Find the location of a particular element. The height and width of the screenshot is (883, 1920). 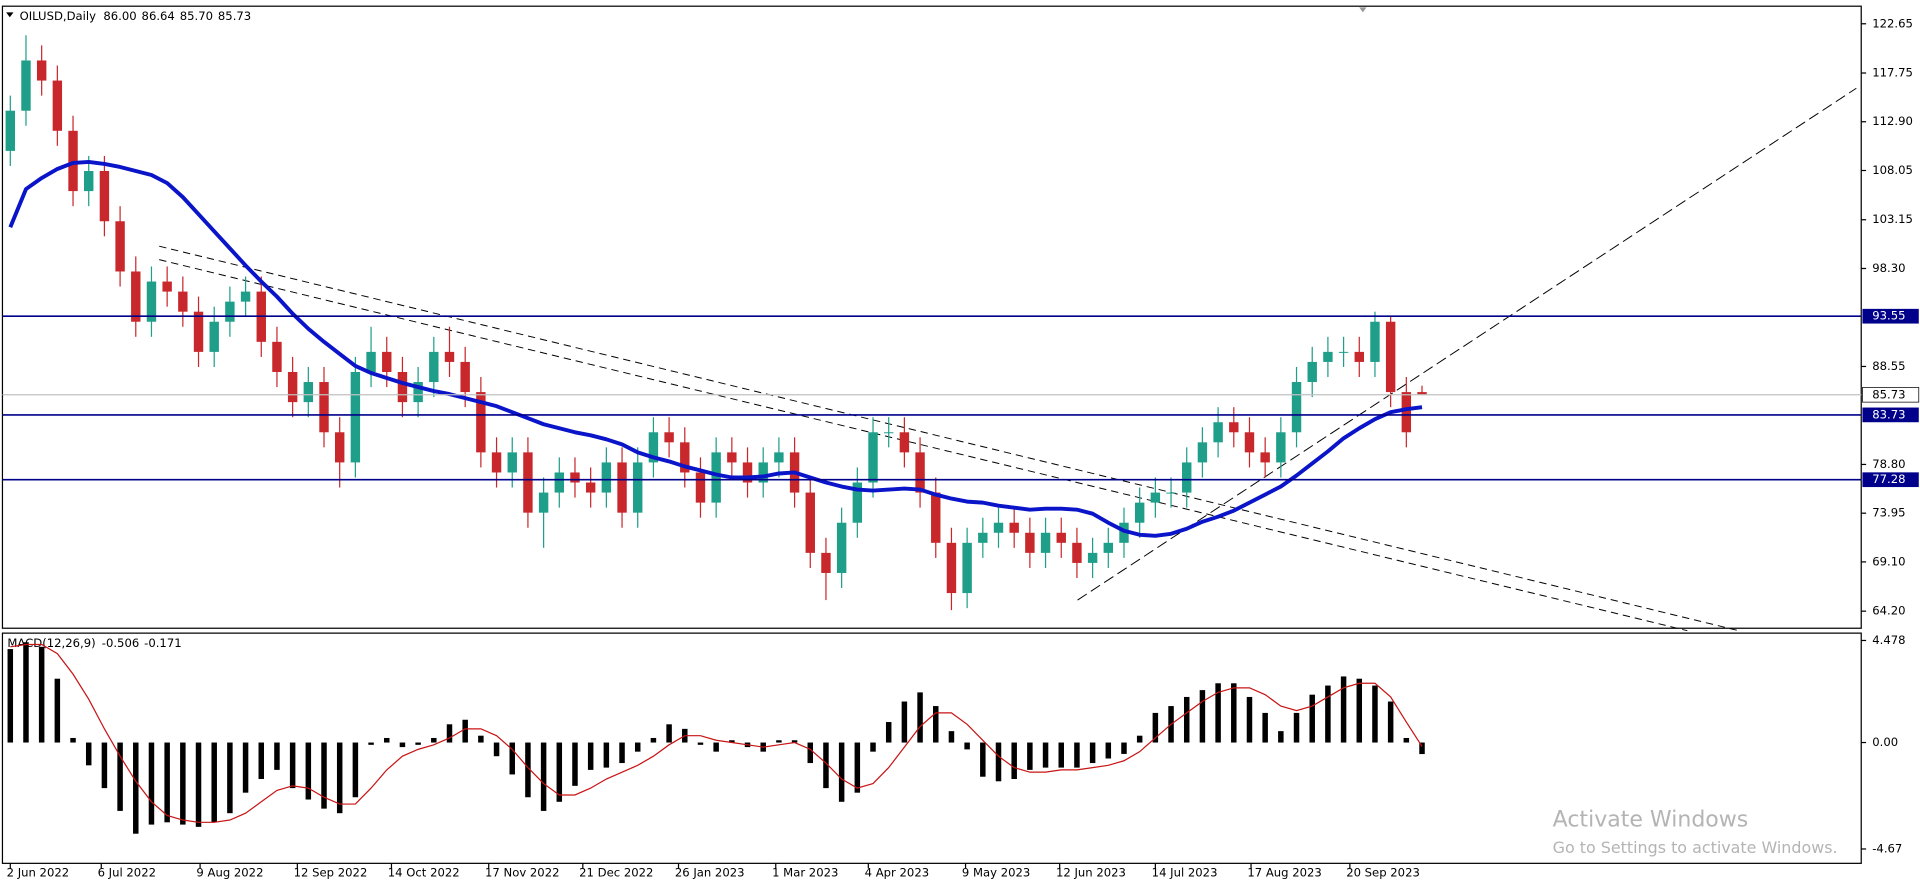

chart-title: OILUSD,Daily 86.00 86.64 85.70 85.73 is located at coordinates (136, 15).